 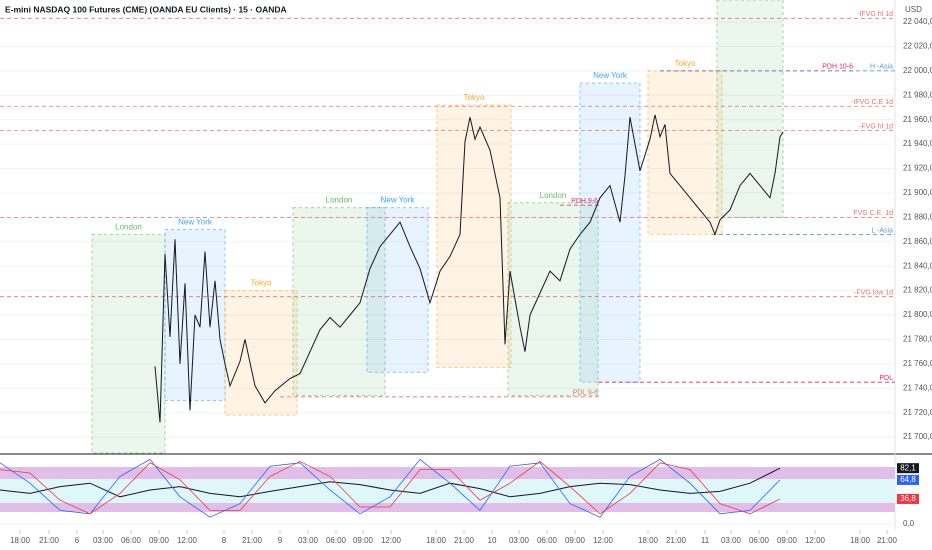 I want to click on y-tick-label: 21 920,0, so click(x=917, y=168).